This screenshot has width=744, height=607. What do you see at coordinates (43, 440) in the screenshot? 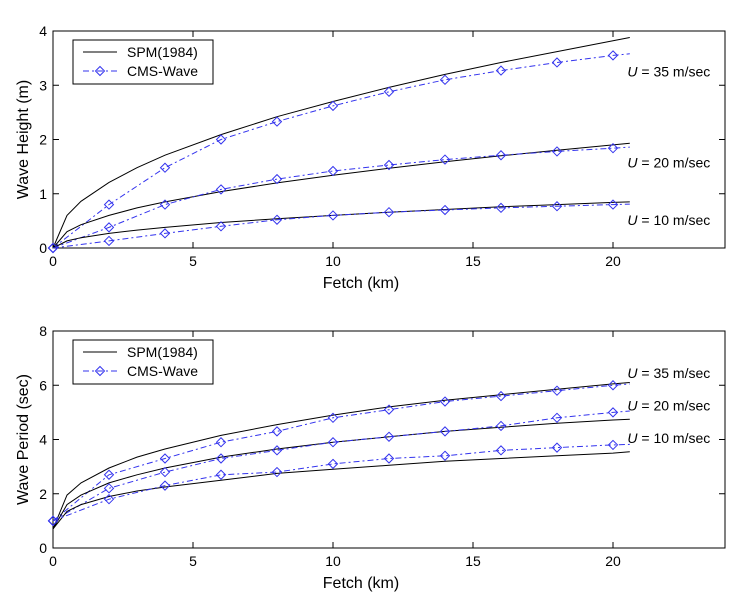
I see `y-tick-label: 4` at bounding box center [43, 440].